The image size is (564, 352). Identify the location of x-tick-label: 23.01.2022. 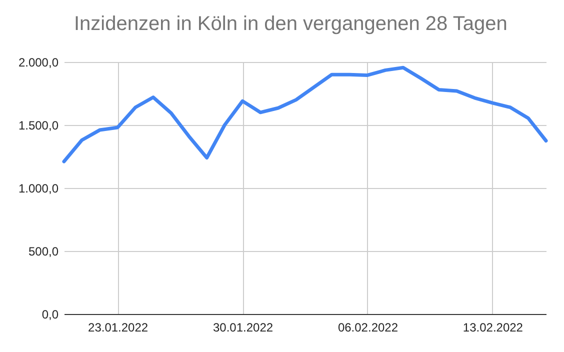
(118, 327).